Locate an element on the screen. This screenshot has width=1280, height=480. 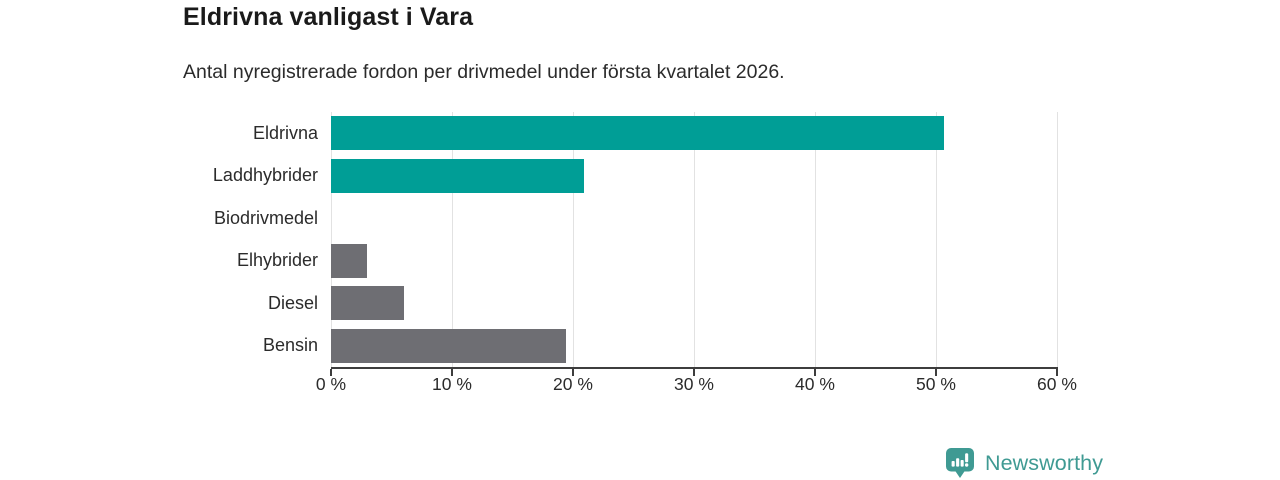
category-label: Bensin is located at coordinates (290, 345).